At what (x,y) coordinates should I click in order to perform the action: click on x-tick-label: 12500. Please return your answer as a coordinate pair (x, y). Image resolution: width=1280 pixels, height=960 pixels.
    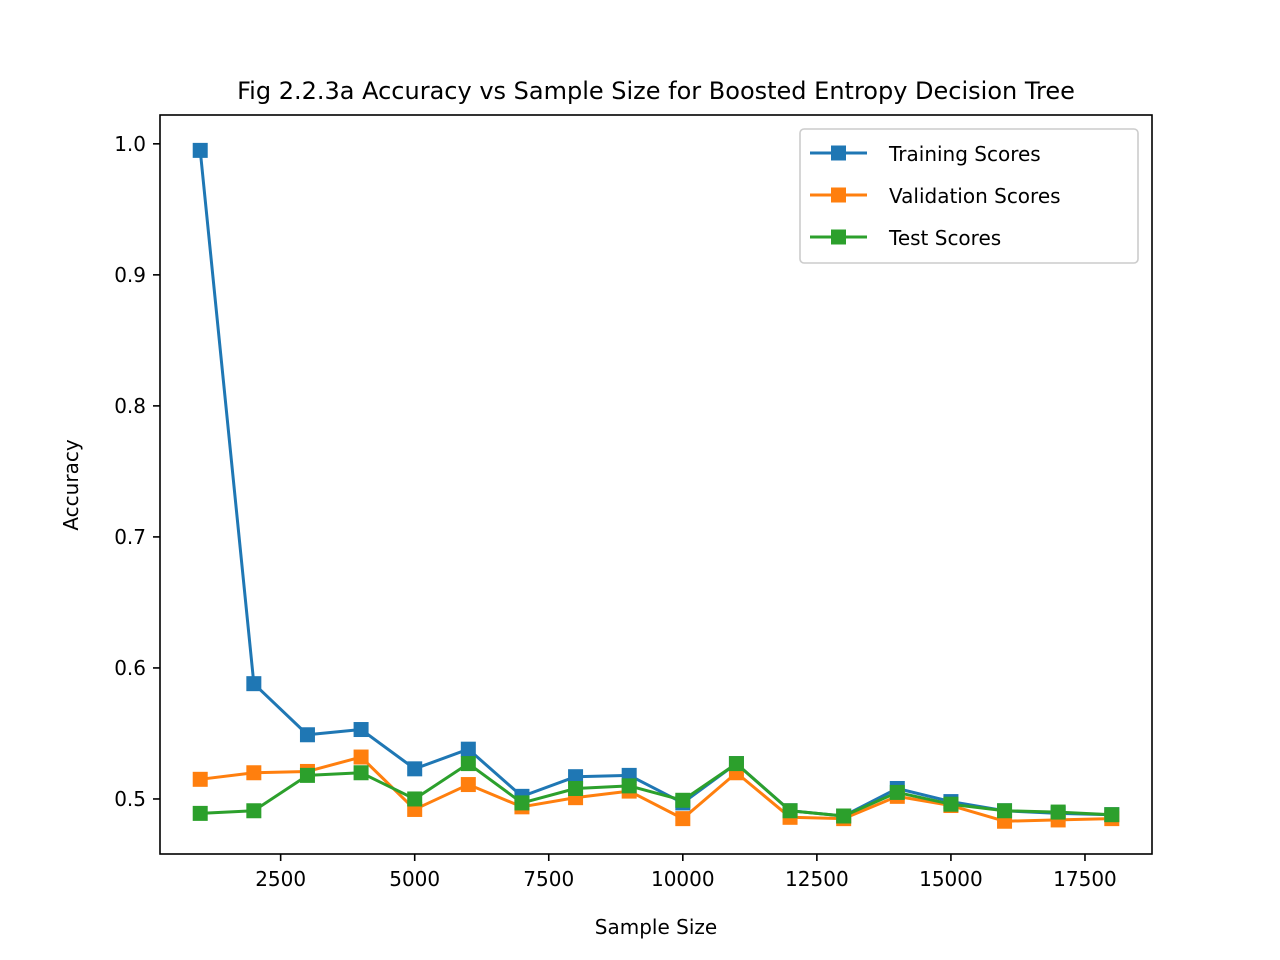
    Looking at the image, I should click on (817, 879).